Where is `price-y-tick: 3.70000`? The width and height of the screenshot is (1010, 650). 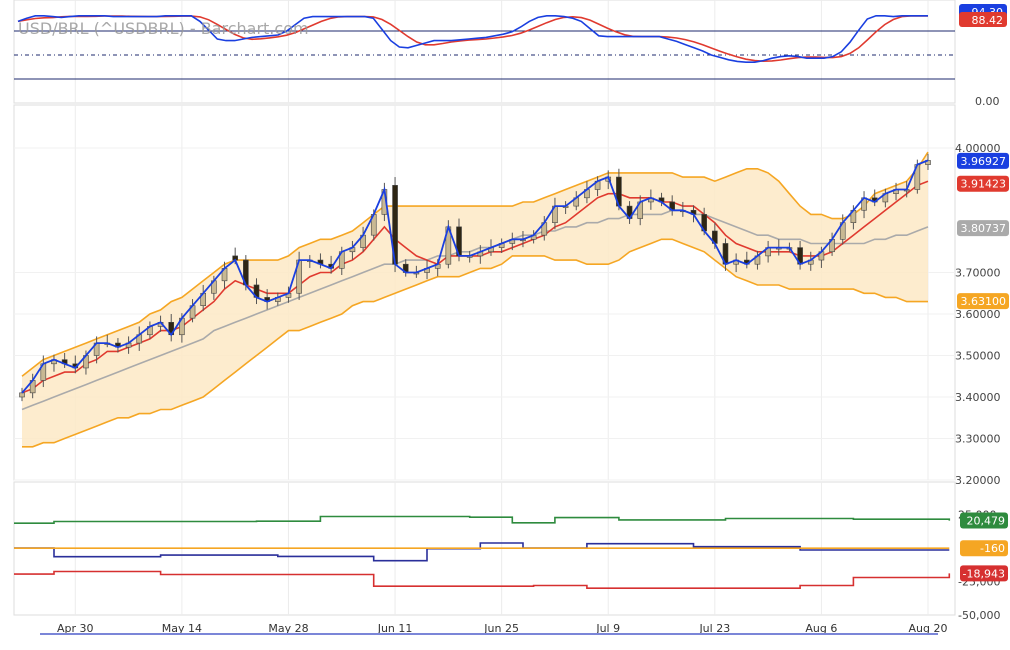 price-y-tick: 3.70000 is located at coordinates (978, 273).